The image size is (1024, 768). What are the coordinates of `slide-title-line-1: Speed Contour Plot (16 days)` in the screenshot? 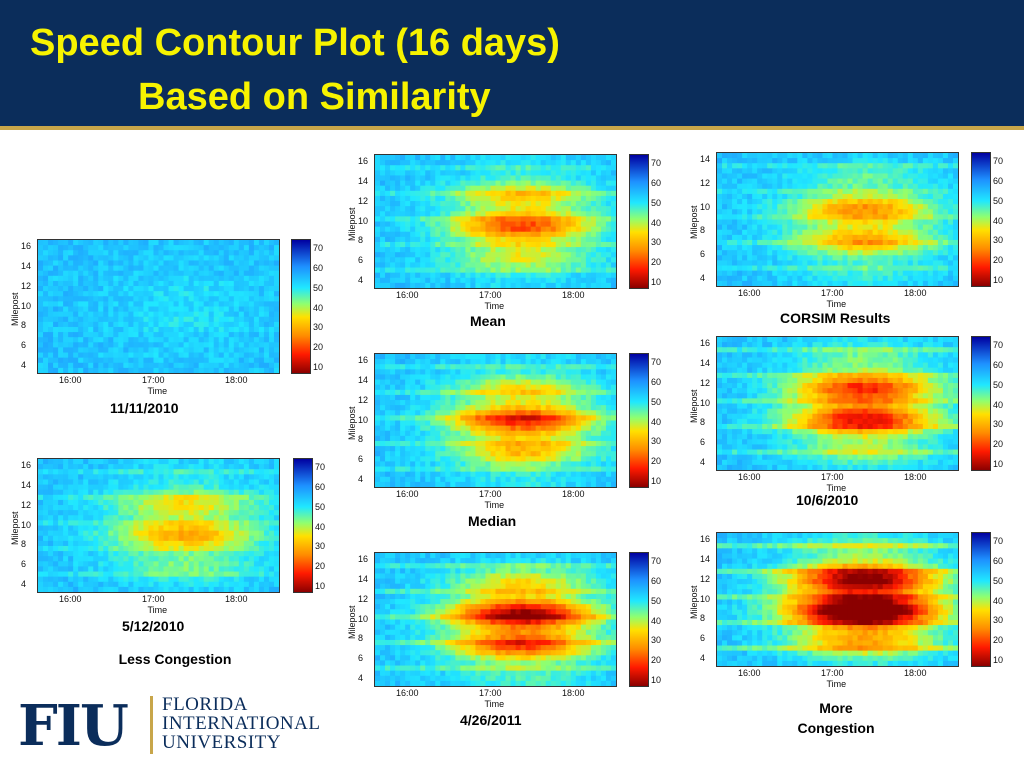 It's located at (295, 43).